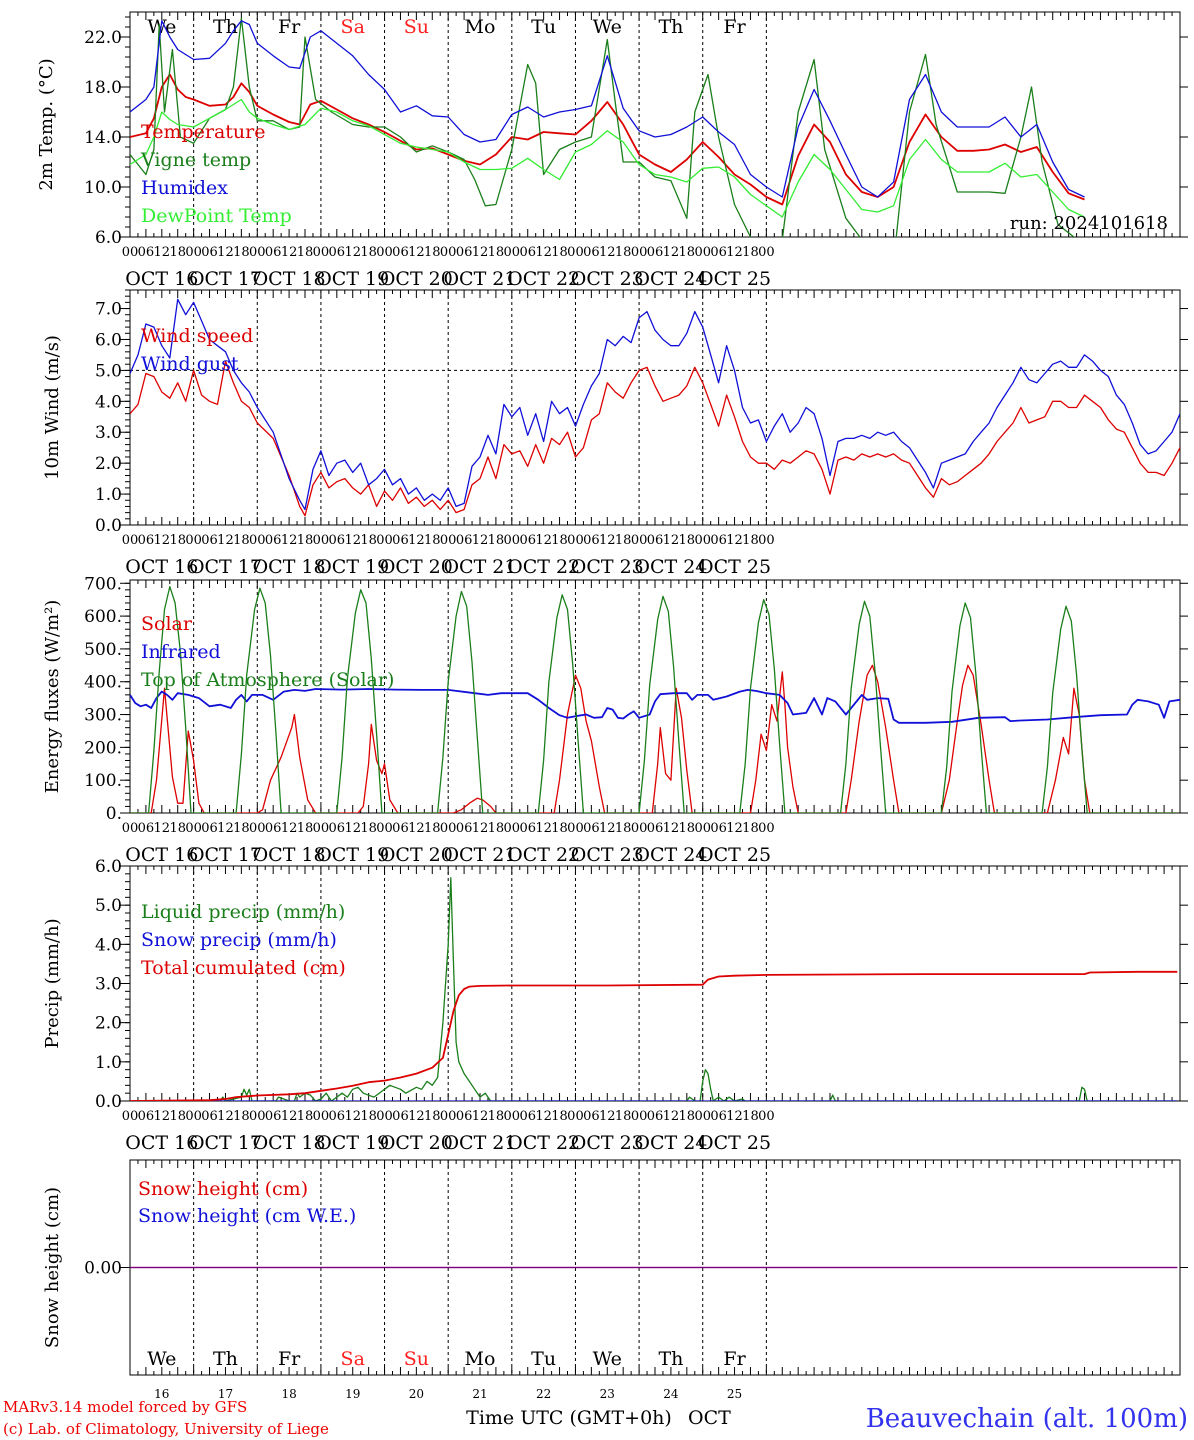  What do you see at coordinates (239, 940) in the screenshot?
I see `legend-entry: Snow precip (mm/h)` at bounding box center [239, 940].